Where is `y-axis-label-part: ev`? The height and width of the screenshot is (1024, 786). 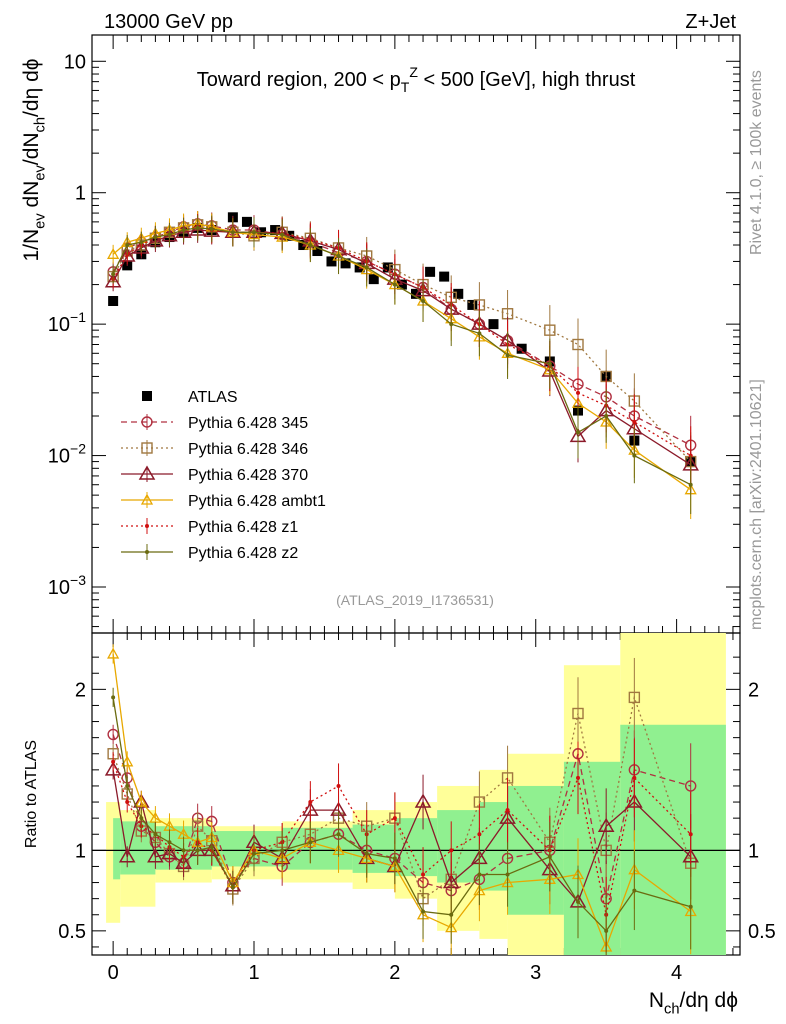 y-axis-label-part: ev is located at coordinates (40, 172).